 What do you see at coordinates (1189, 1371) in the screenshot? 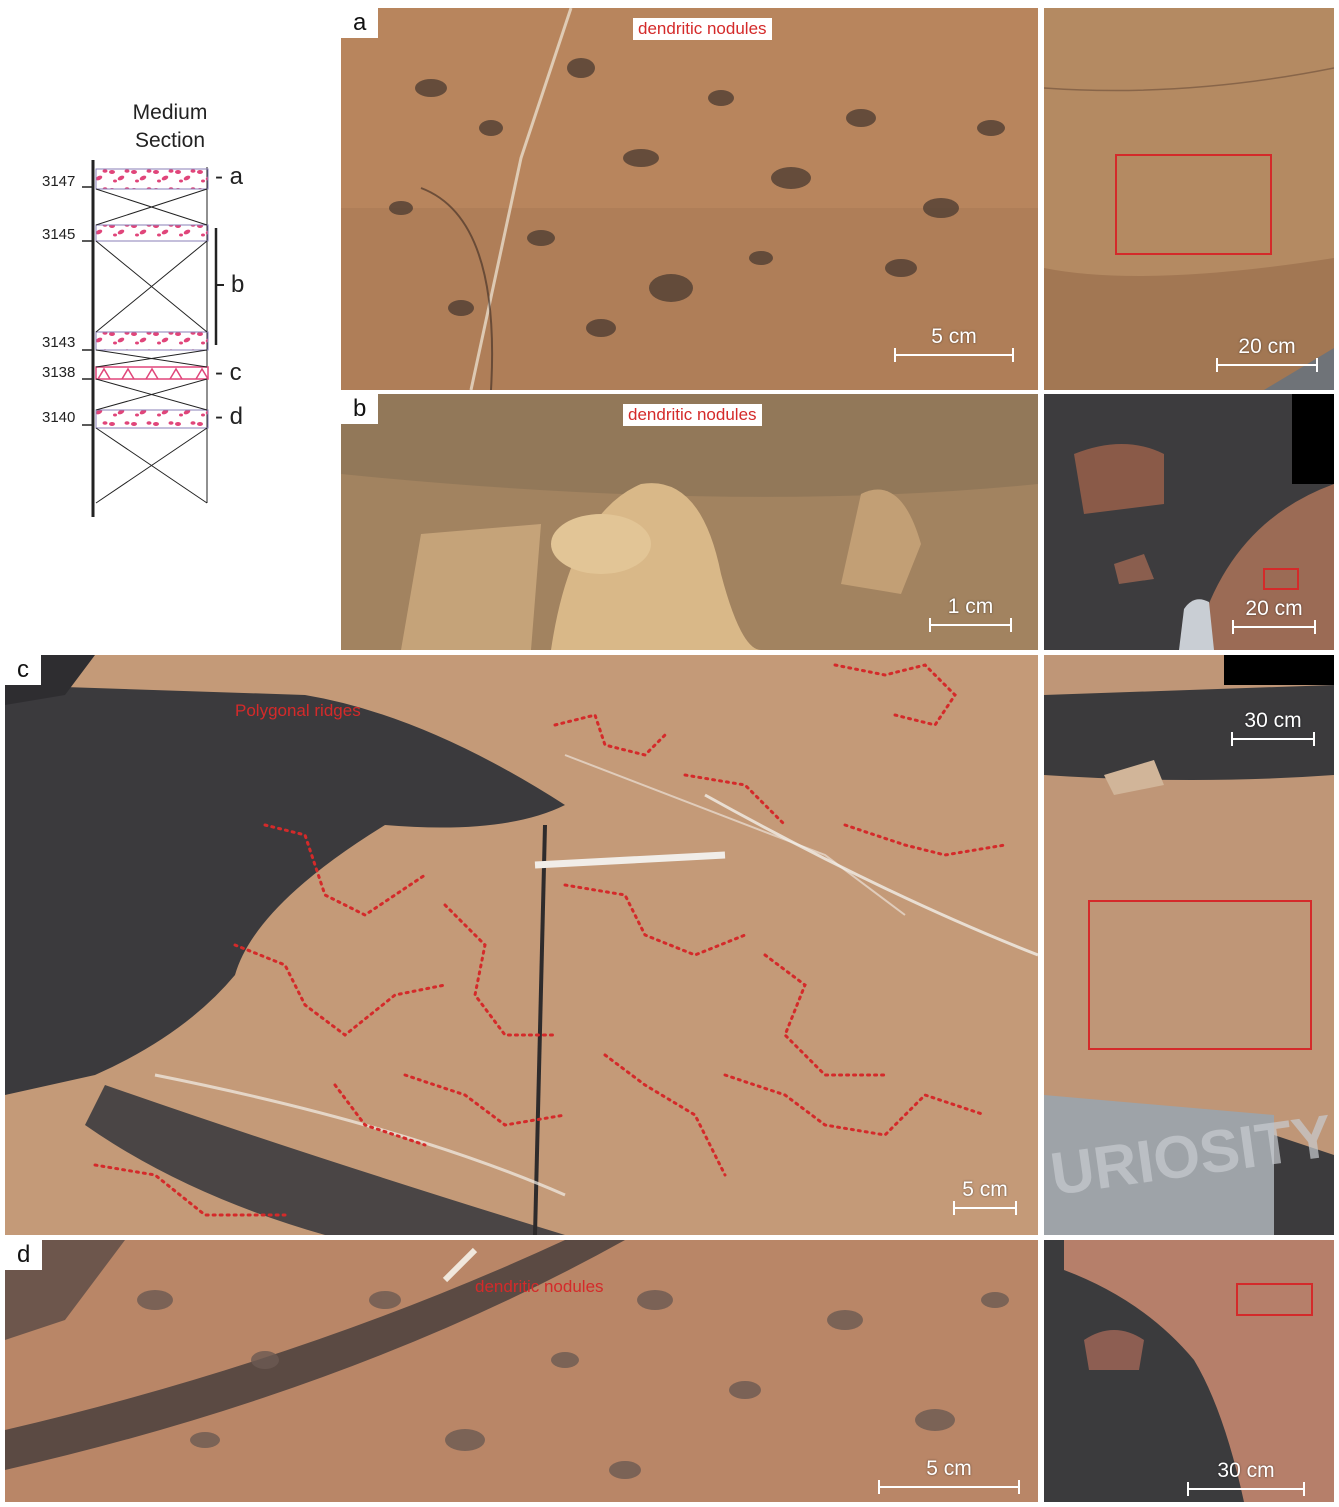
I see `panel-d-context: 30 cm` at bounding box center [1189, 1371].